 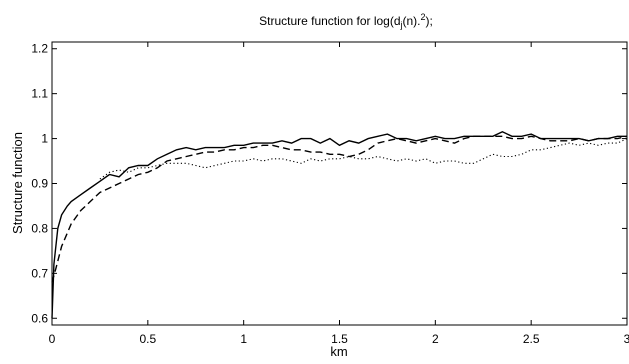 What do you see at coordinates (435, 339) in the screenshot?
I see `x-tick-label: 2` at bounding box center [435, 339].